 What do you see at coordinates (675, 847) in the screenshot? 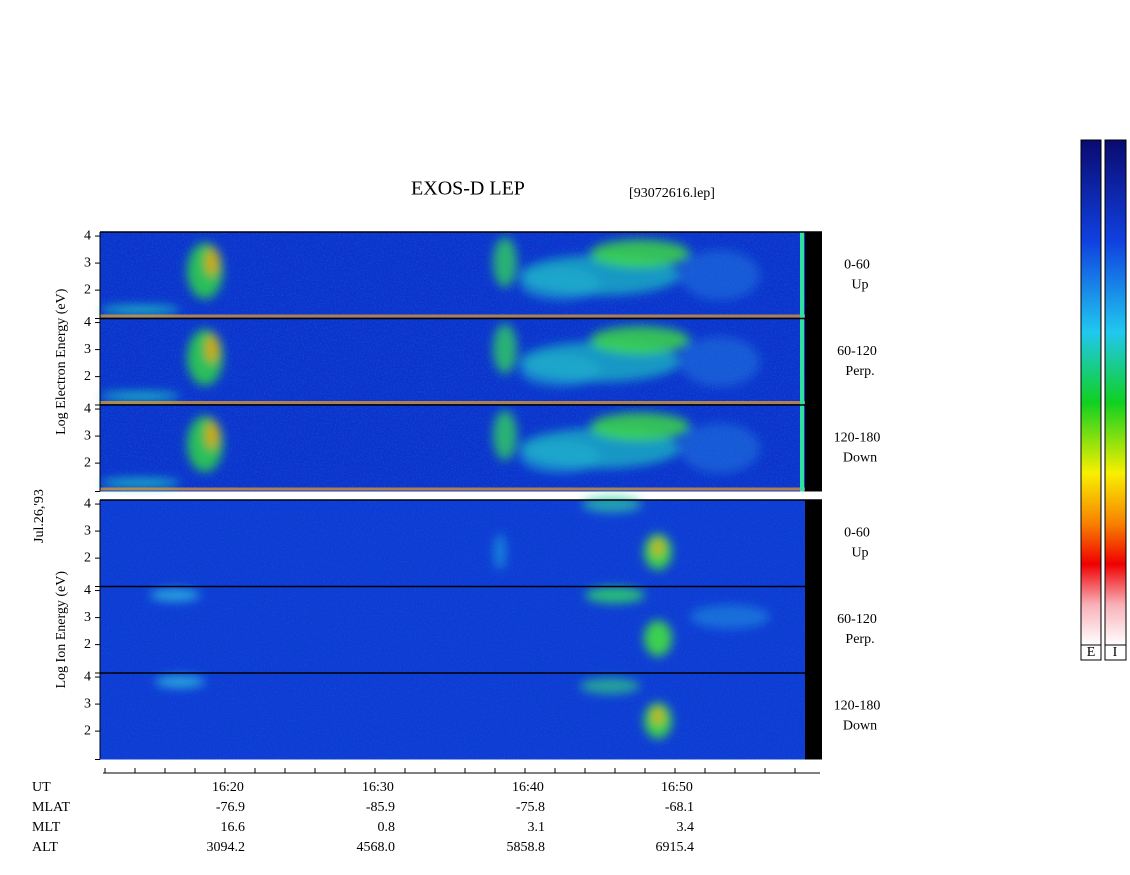
I see `ephemeris-value: 6915.4` at bounding box center [675, 847].